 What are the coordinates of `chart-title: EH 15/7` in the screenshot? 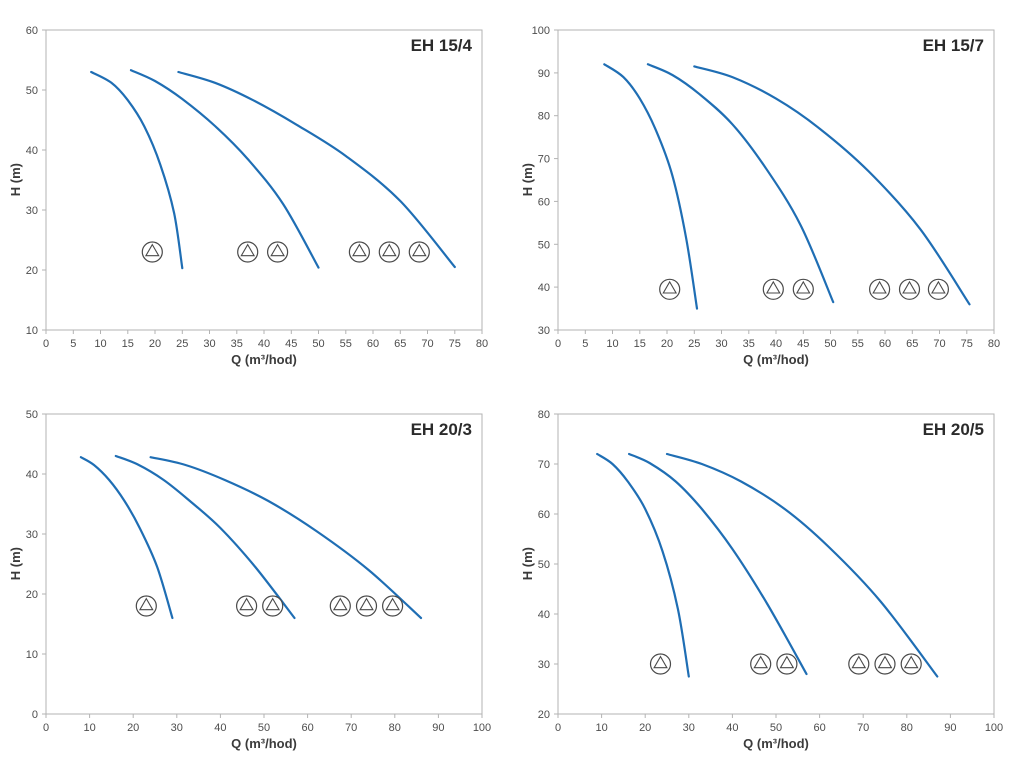 It's located at (953, 45).